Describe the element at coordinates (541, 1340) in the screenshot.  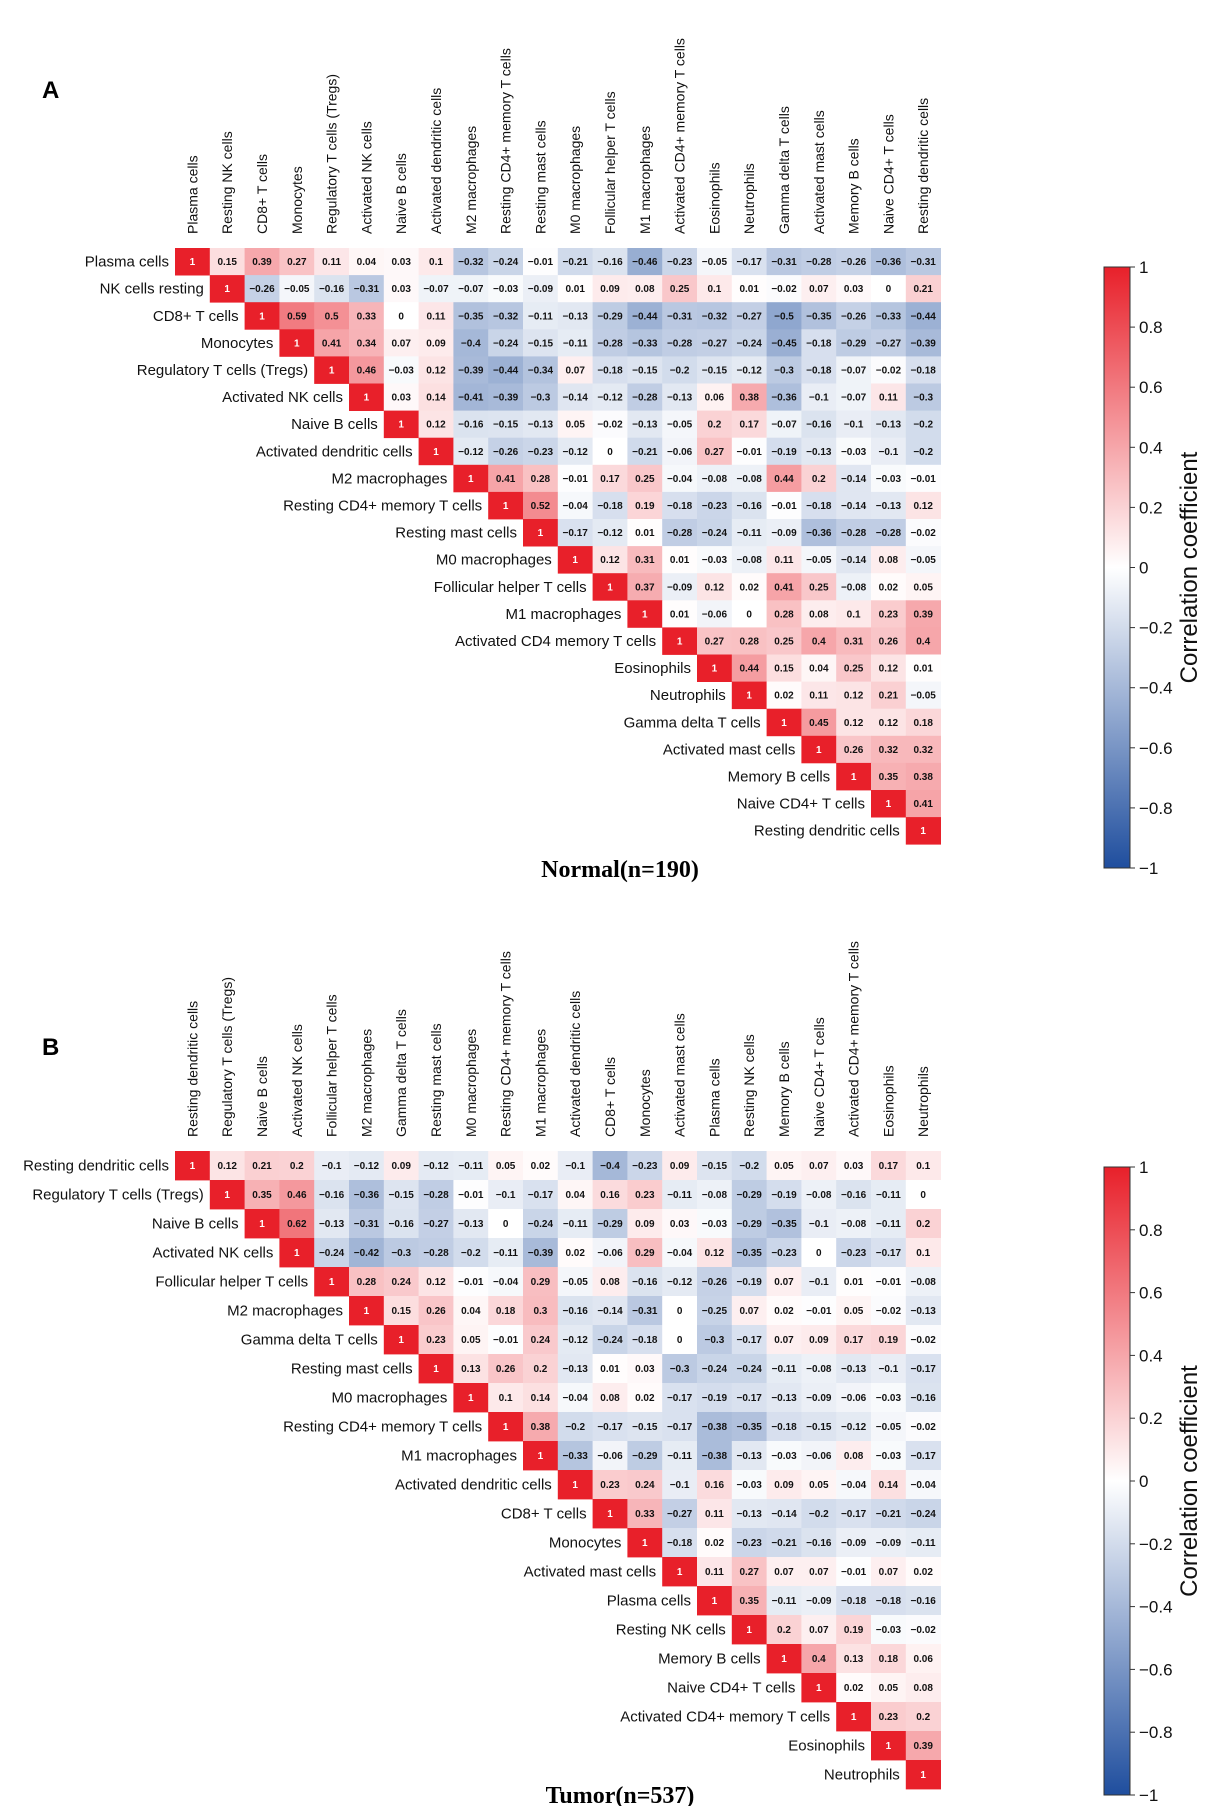
I see `cell-value-label: 0.24` at that location.